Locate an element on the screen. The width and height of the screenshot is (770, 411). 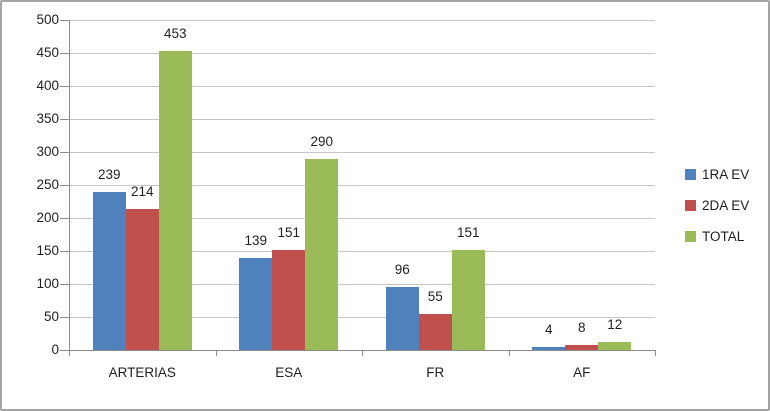
legend-item: 1RA EV is located at coordinates (717, 174).